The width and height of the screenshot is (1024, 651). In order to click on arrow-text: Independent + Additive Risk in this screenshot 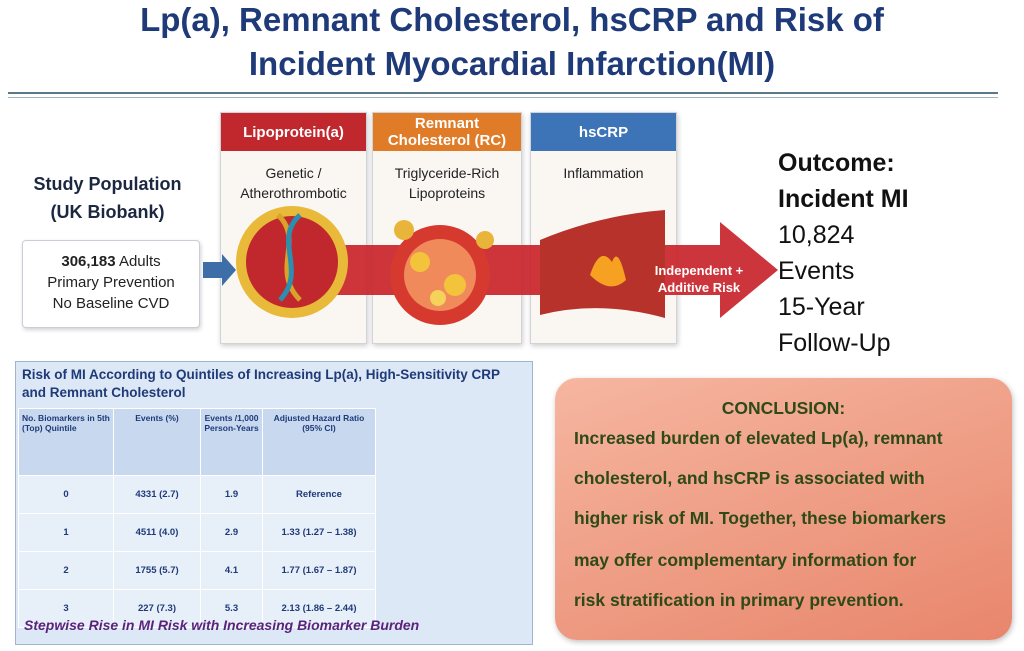, I will do `click(699, 279)`.